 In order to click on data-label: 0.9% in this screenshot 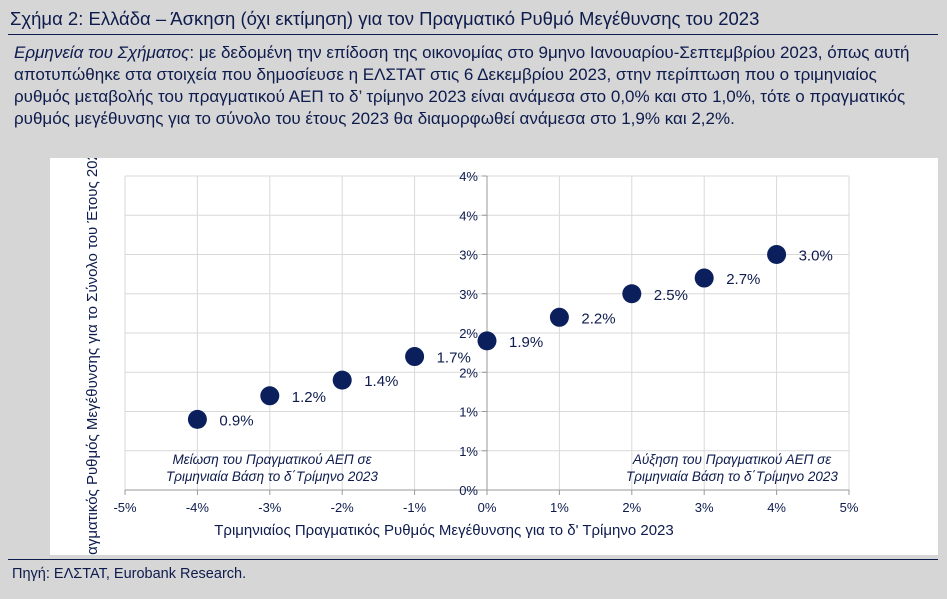, I will do `click(236, 420)`.